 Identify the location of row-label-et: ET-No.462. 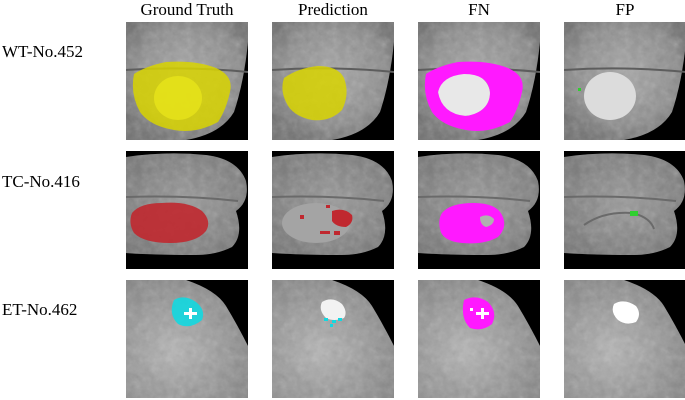
(40, 309).